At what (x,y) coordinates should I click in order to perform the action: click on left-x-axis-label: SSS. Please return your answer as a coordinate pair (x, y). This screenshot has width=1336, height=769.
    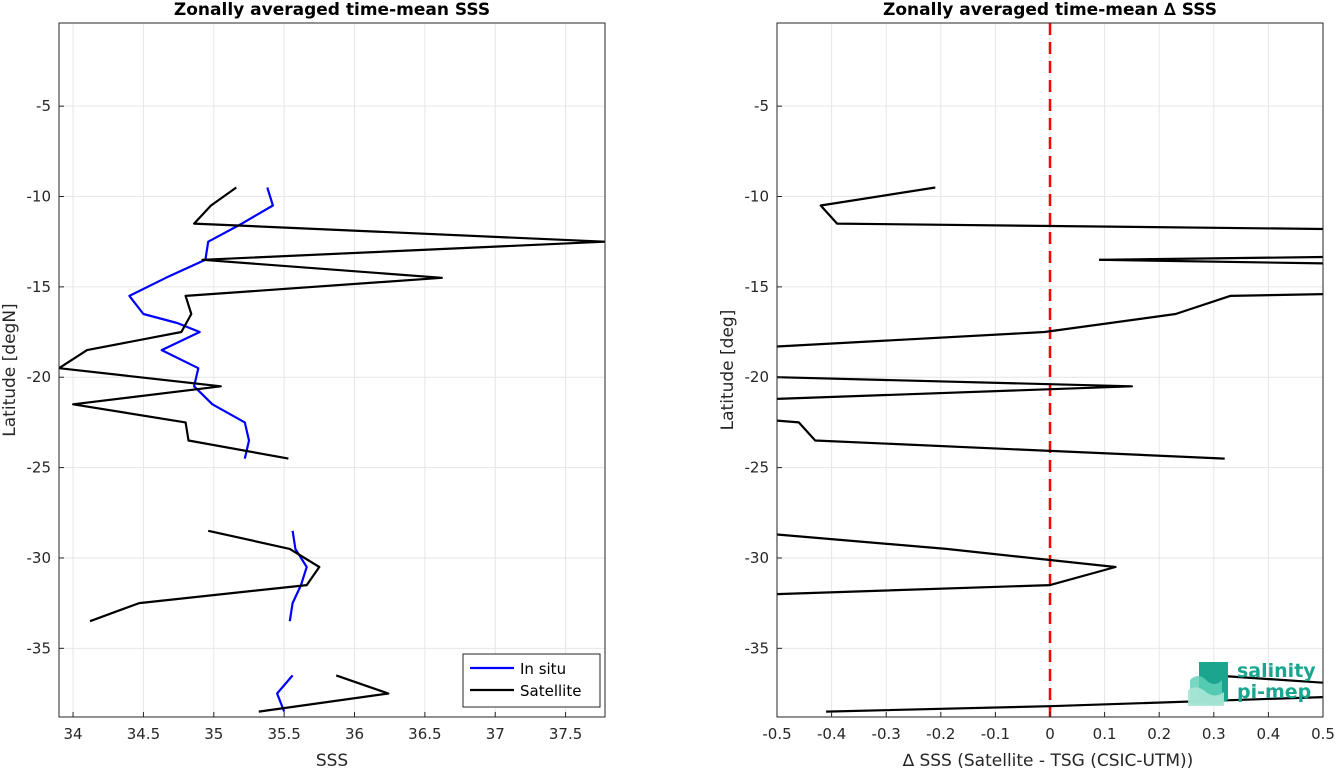
    Looking at the image, I should click on (332, 760).